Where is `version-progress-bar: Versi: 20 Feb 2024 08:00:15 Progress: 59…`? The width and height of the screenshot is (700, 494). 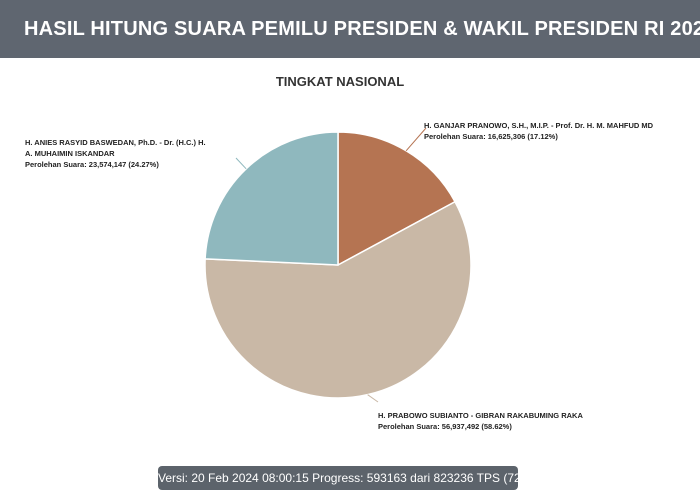 version-progress-bar: Versi: 20 Feb 2024 08:00:15 Progress: 59… is located at coordinates (355, 478).